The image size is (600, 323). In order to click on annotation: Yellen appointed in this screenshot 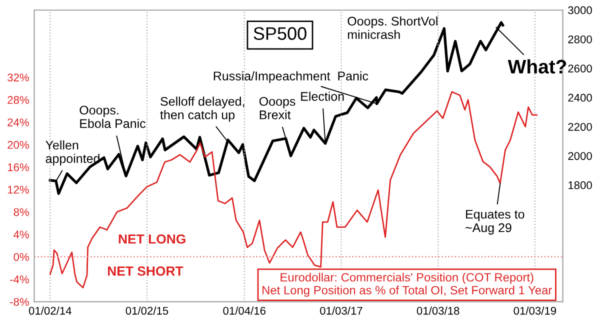, I will do `click(73, 153)`.